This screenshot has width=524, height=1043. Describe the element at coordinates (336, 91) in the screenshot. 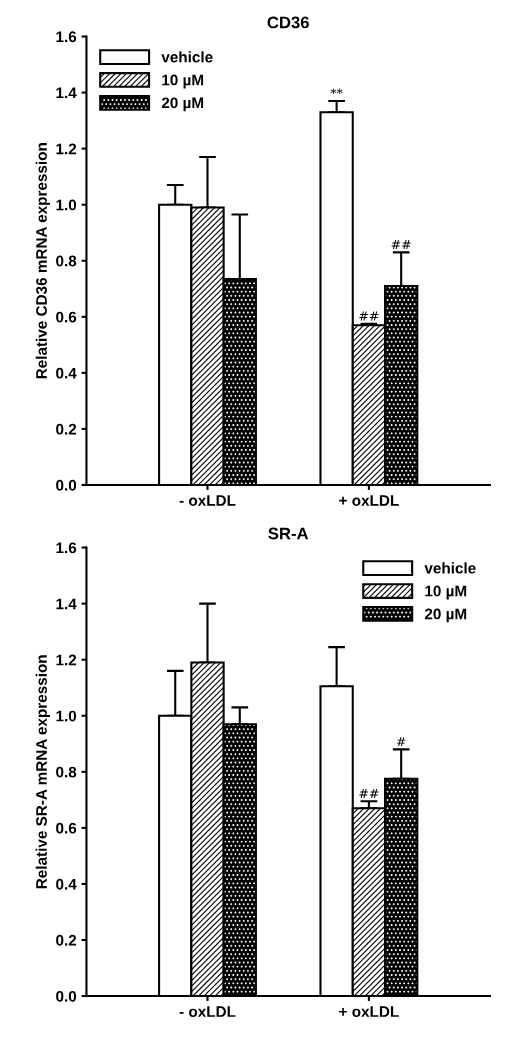

I see `data-label: **` at that location.